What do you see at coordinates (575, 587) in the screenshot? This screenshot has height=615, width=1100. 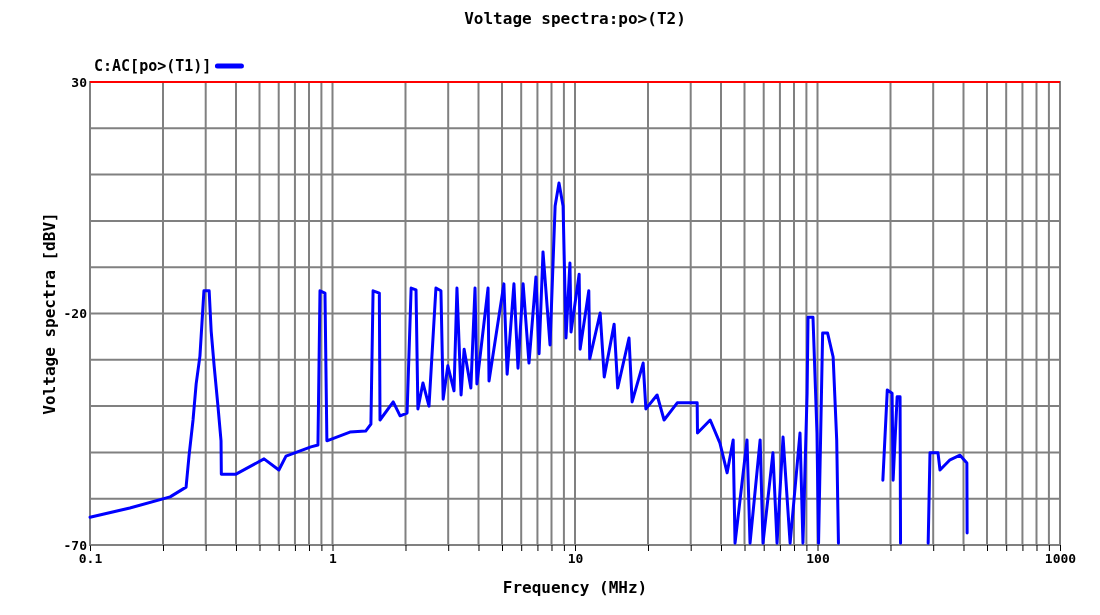 I see `x-axis-title: Frequency (MHz)` at bounding box center [575, 587].